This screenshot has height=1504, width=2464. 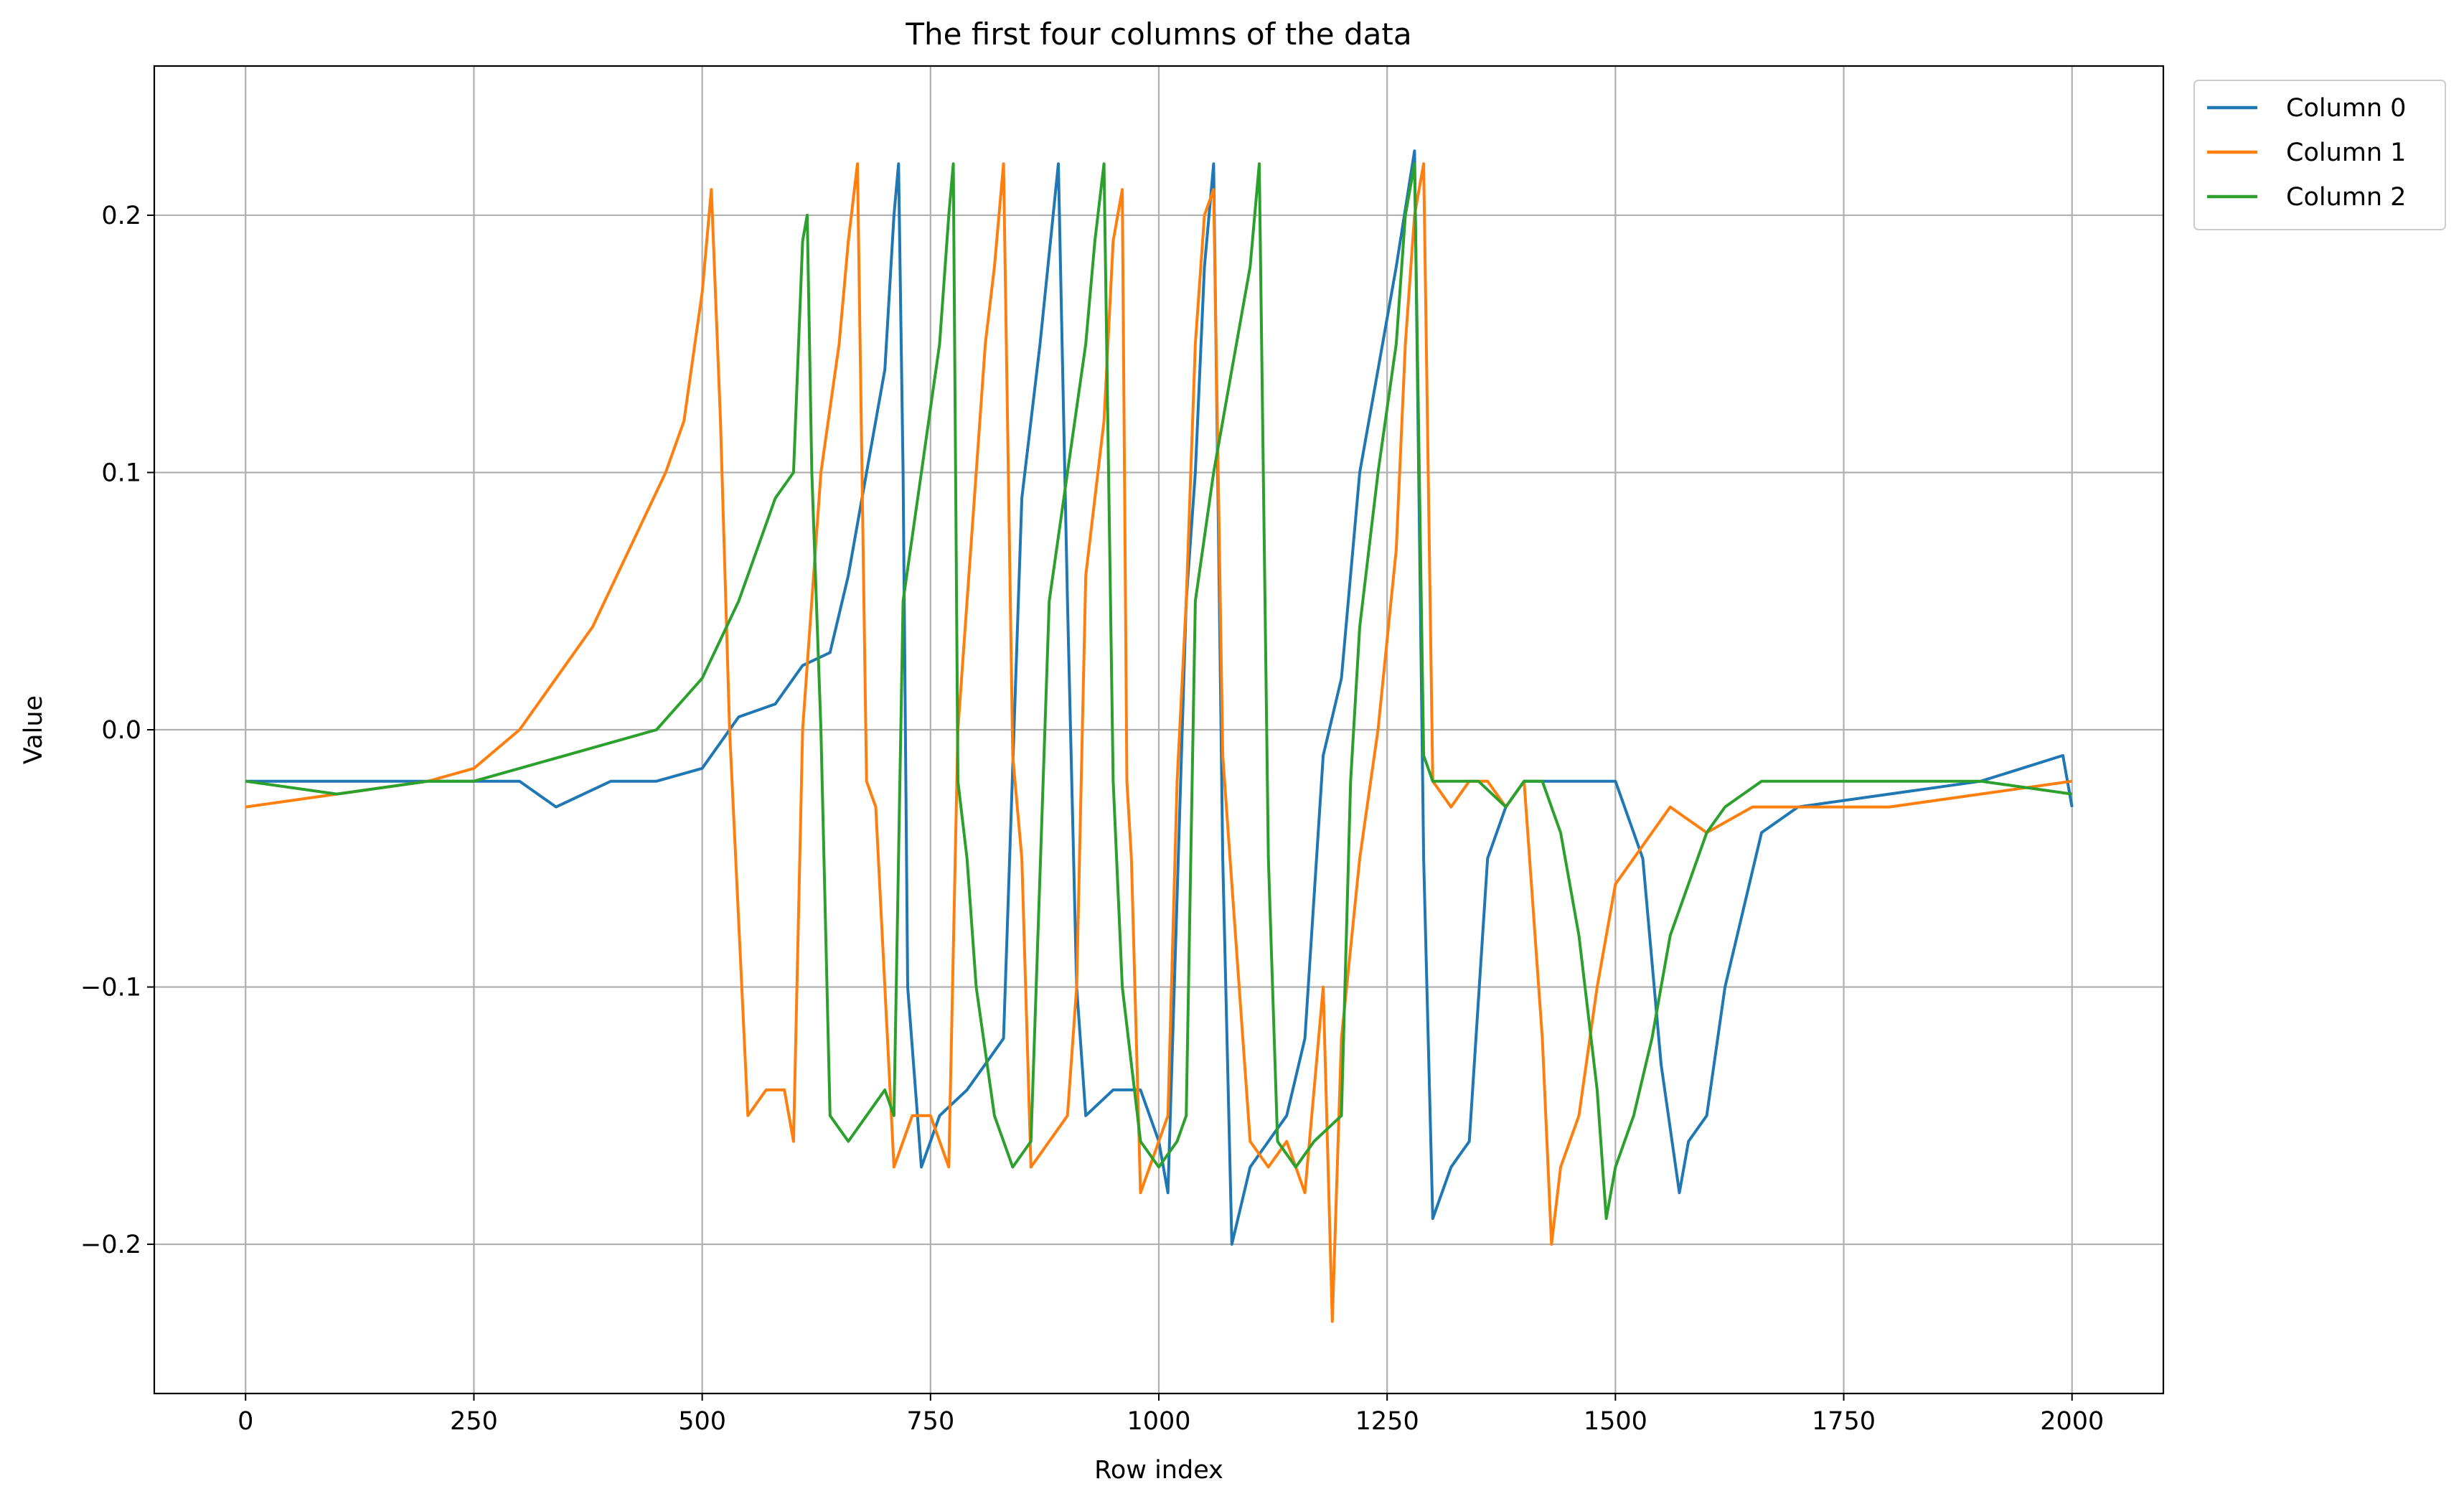 I want to click on x-tick-label: 1000, so click(x=1158, y=1421).